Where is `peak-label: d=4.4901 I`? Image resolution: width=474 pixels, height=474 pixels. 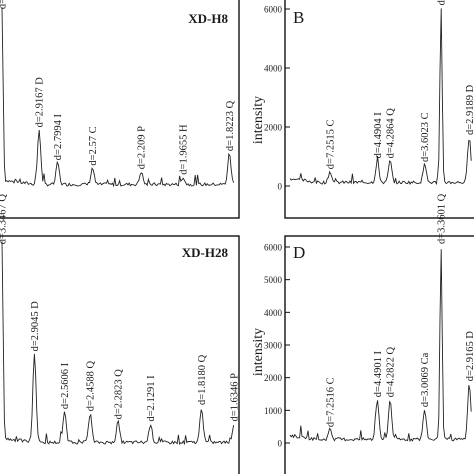 peak-label: d=4.4901 I is located at coordinates (378, 374).